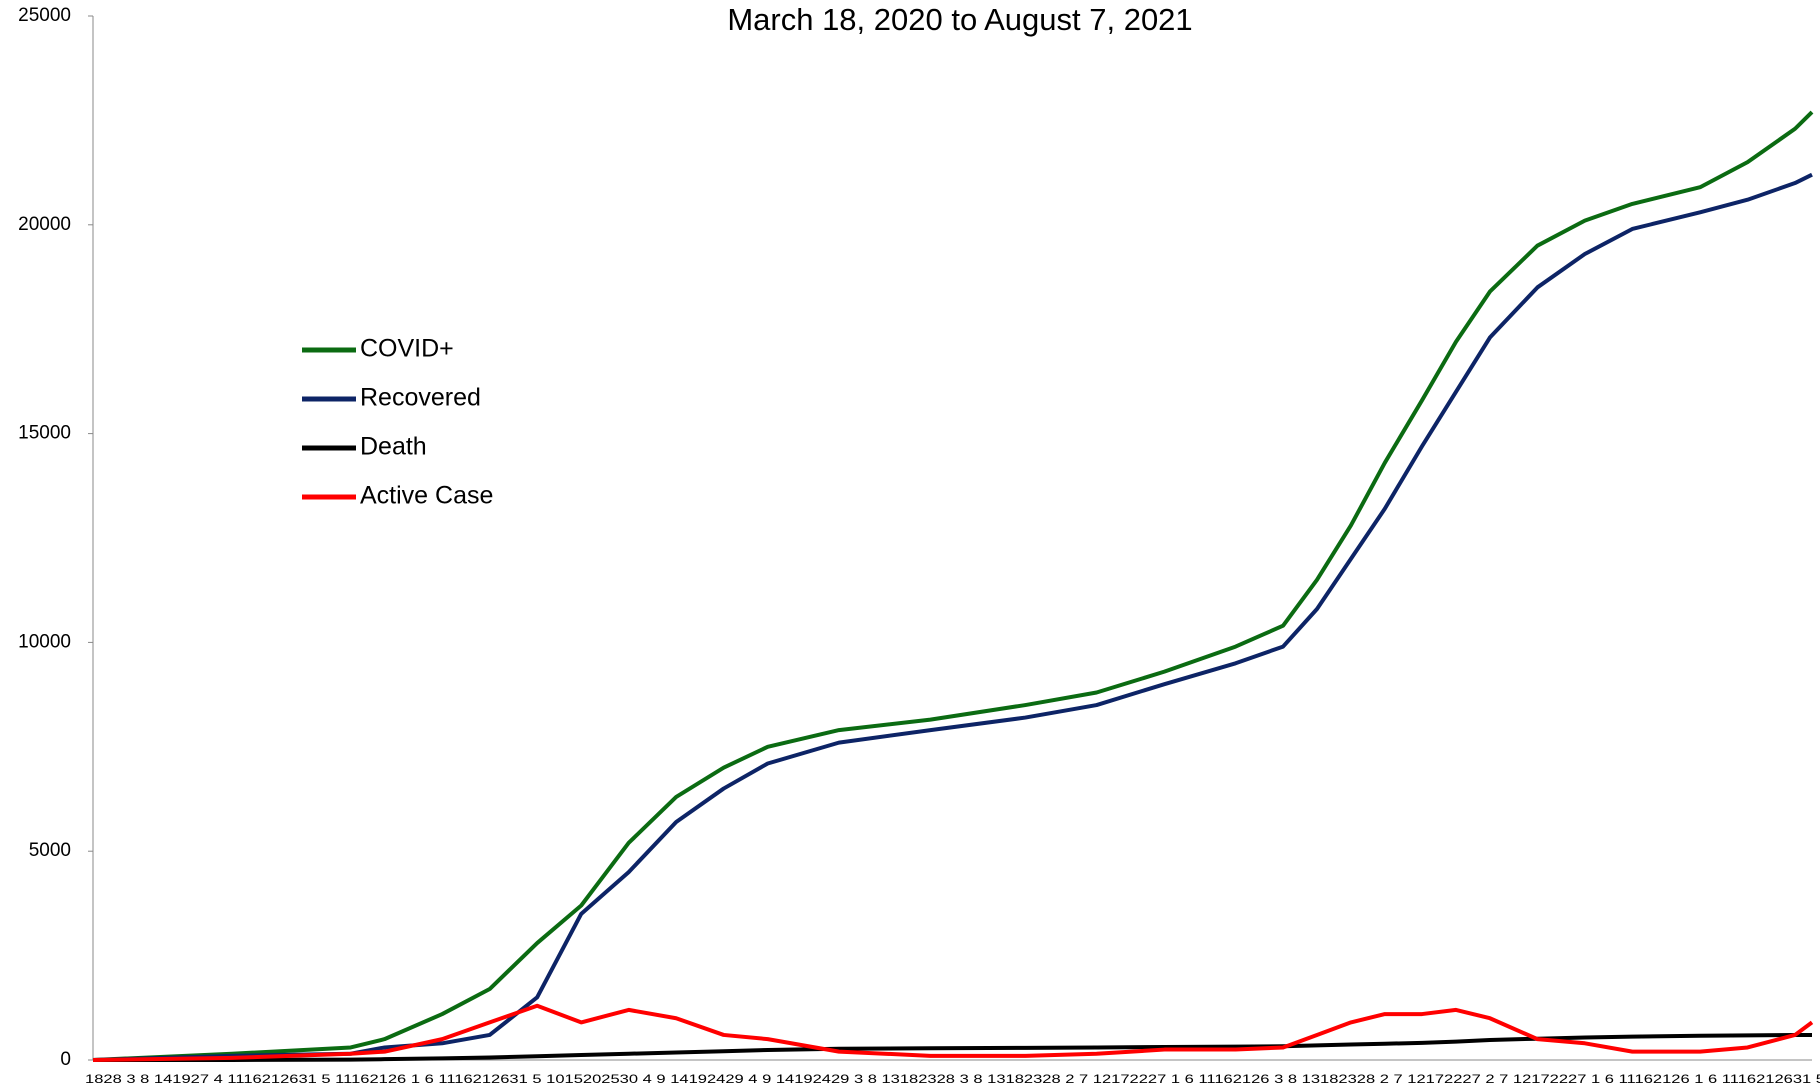 The height and width of the screenshot is (1086, 1820). What do you see at coordinates (959, 19) in the screenshot?
I see `chart-title: March 18, 2020 to August 7, 2021` at bounding box center [959, 19].